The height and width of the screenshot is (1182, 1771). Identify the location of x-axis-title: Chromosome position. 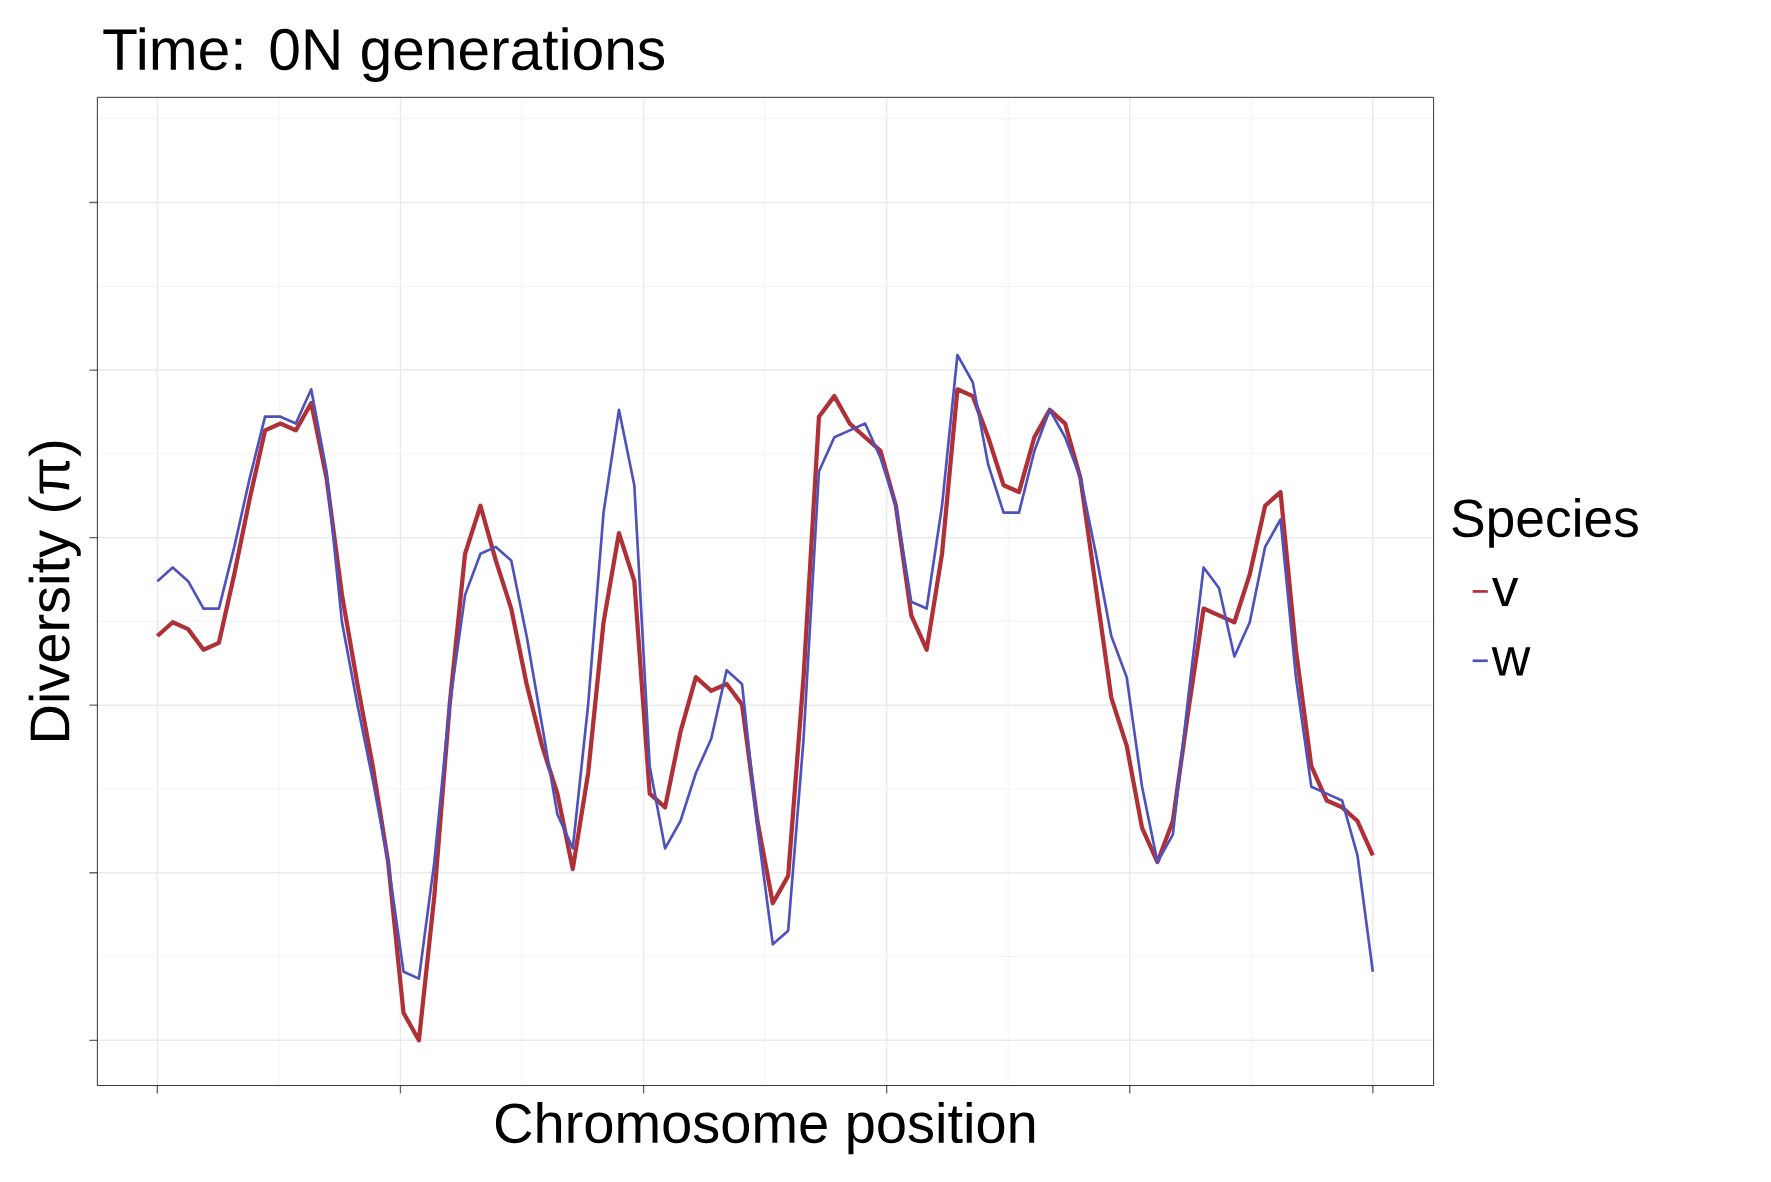
(765, 1128).